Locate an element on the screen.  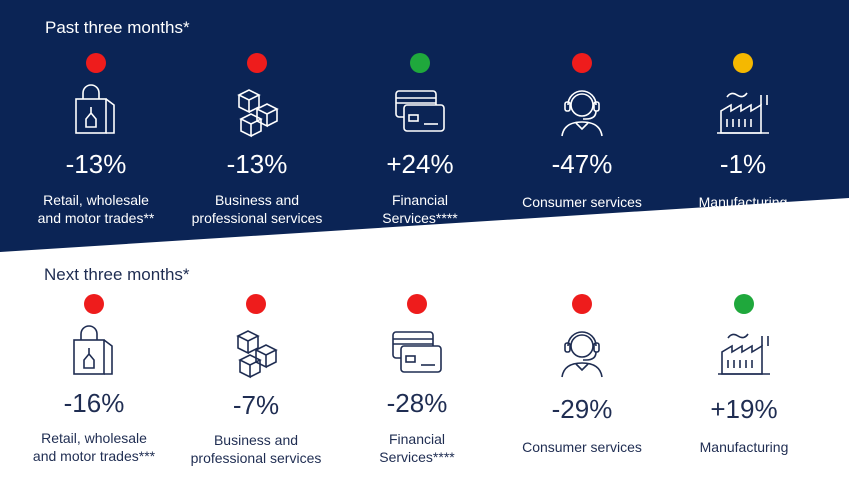
percent-value: -1% is located at coordinates (743, 164).